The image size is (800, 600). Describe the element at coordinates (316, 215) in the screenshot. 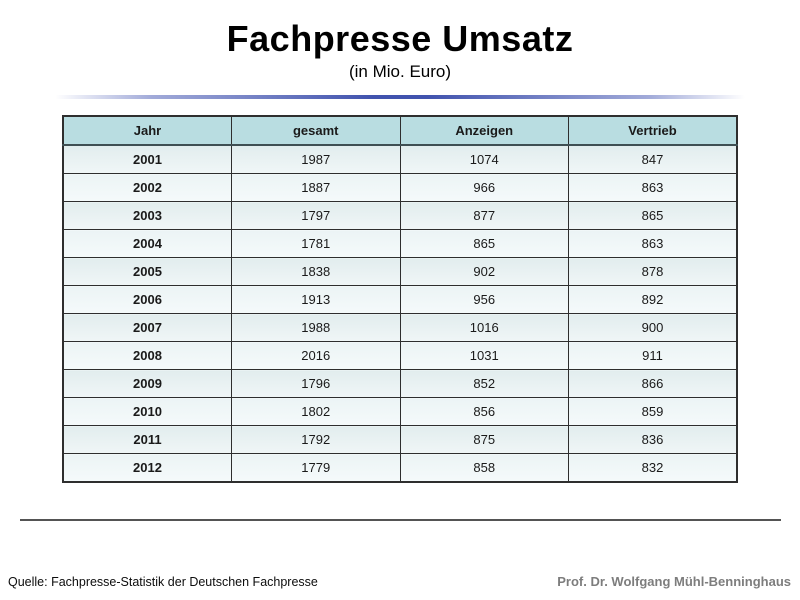

I see `value-cell: 1797` at that location.